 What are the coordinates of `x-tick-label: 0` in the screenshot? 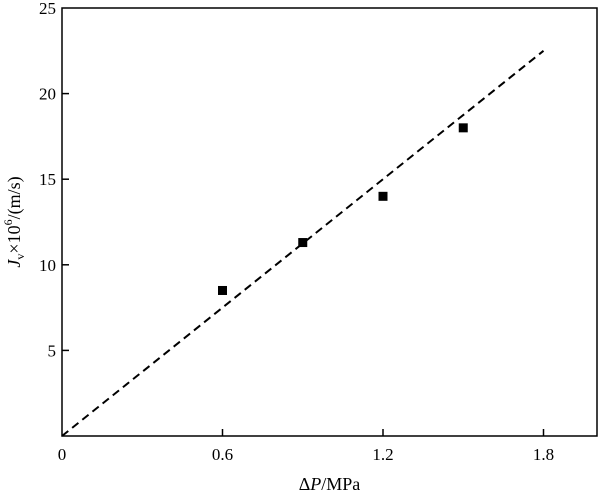 It's located at (62, 454).